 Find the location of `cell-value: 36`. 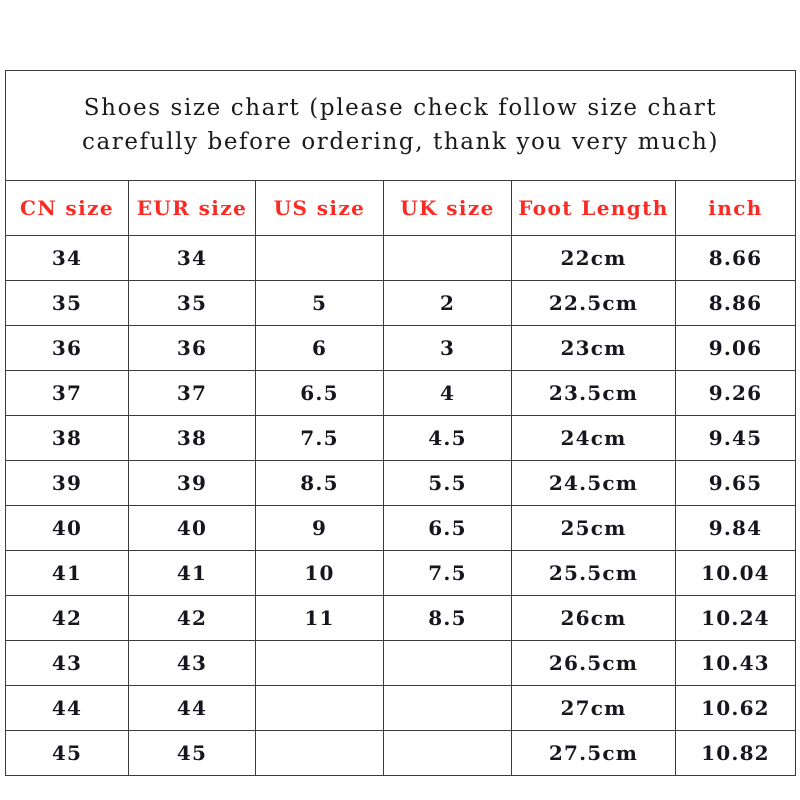

cell-value: 36 is located at coordinates (192, 348).